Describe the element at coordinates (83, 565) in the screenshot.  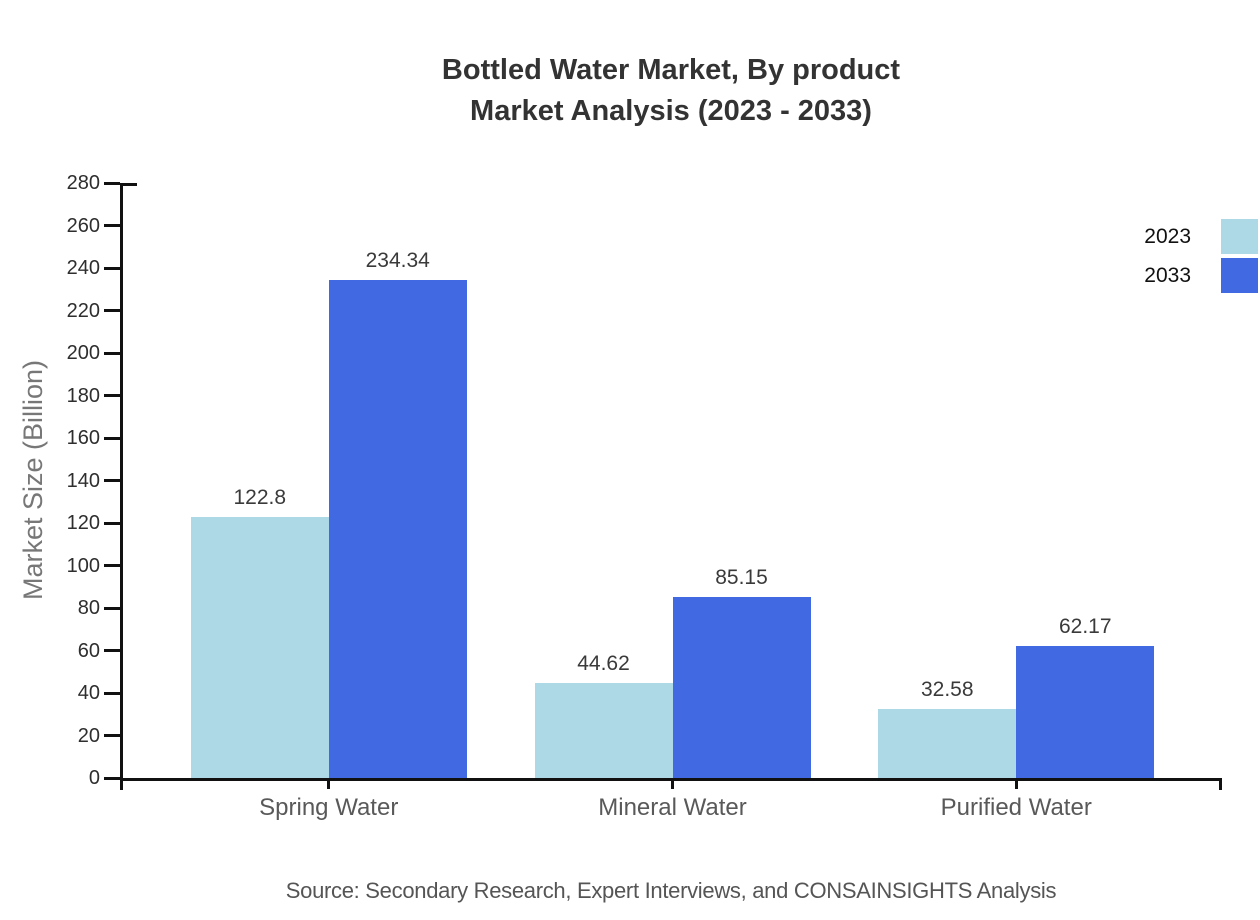
I see `y-tick-label: 100` at that location.